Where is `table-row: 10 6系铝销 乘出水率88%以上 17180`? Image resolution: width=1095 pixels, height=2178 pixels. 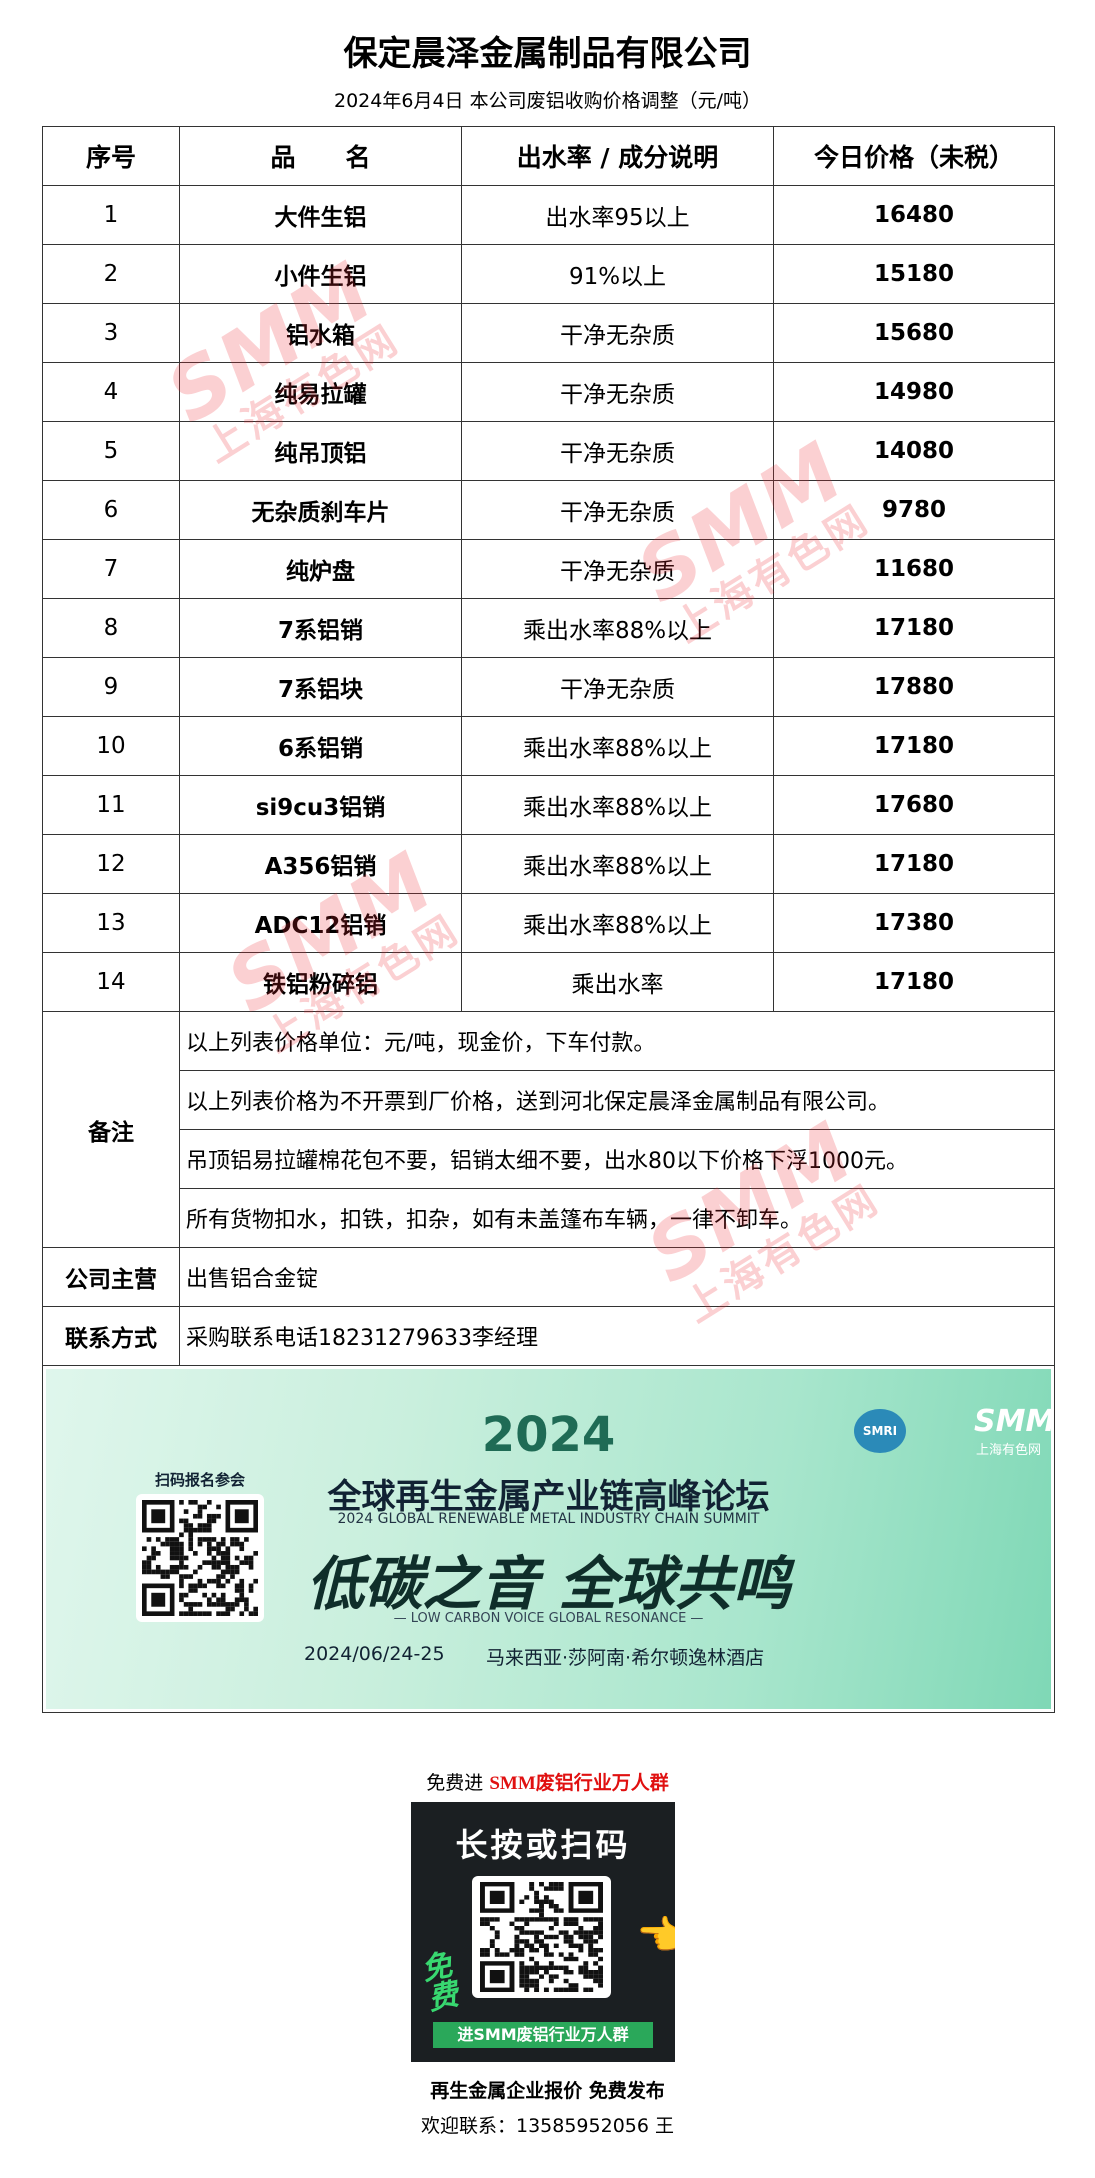
table-row: 10 6系铝销 乘出水率88%以上 17180 is located at coordinates (548, 746).